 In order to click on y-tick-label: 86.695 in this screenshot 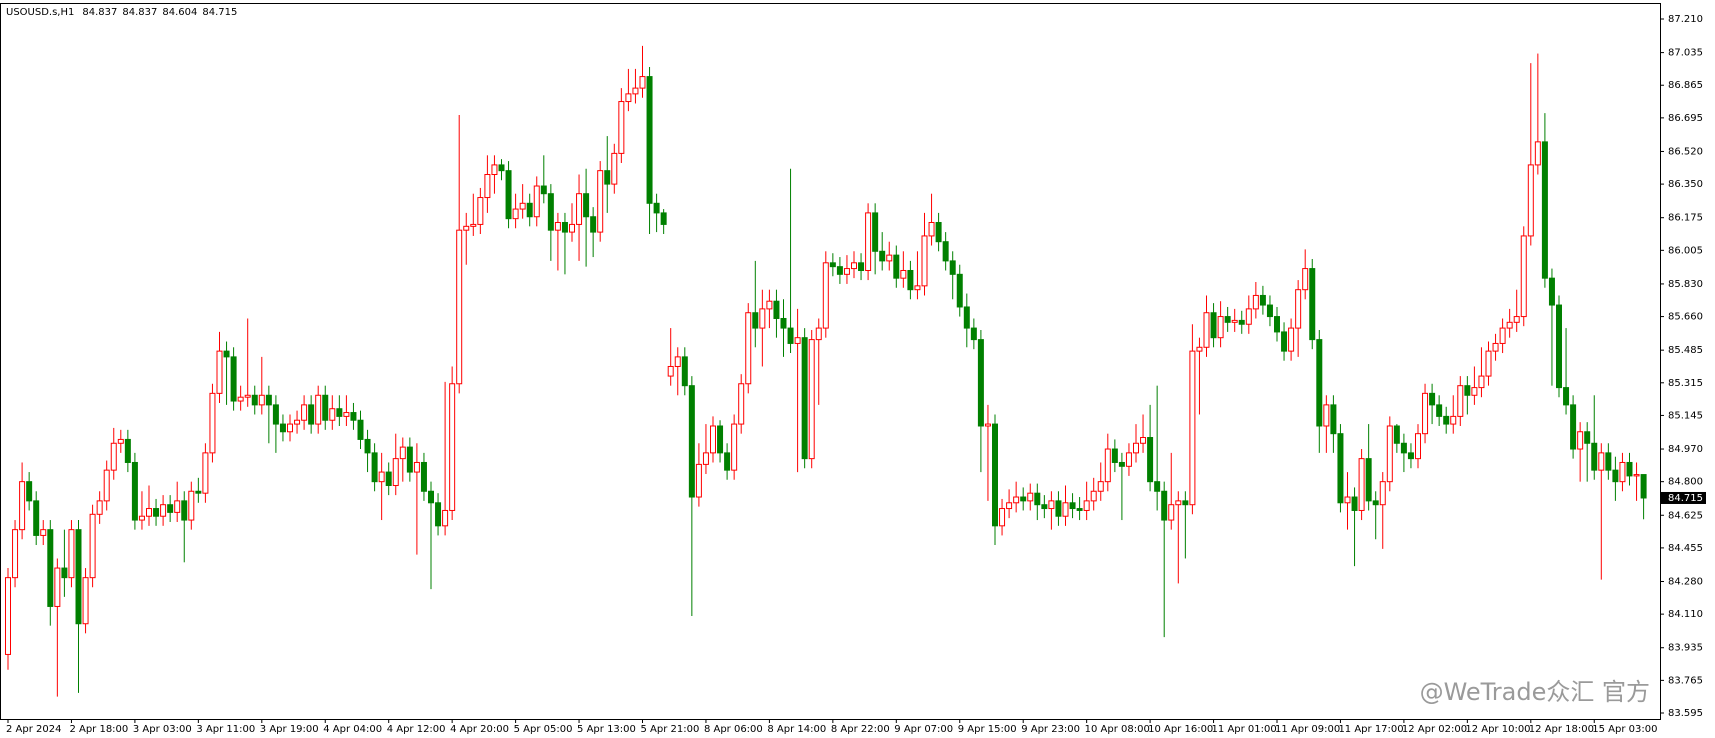, I will do `click(1685, 118)`.